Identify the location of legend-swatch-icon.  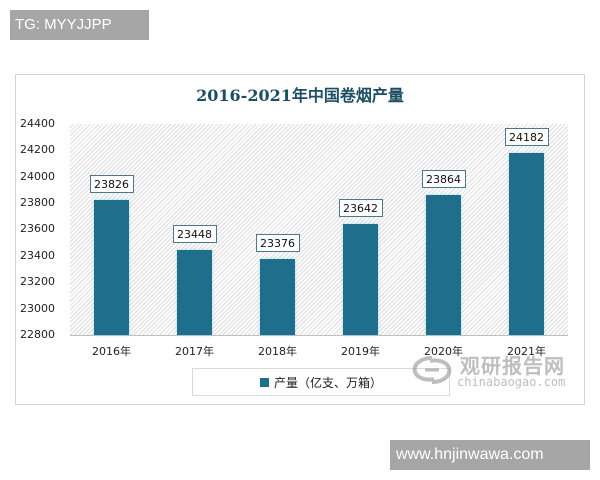
(264, 382).